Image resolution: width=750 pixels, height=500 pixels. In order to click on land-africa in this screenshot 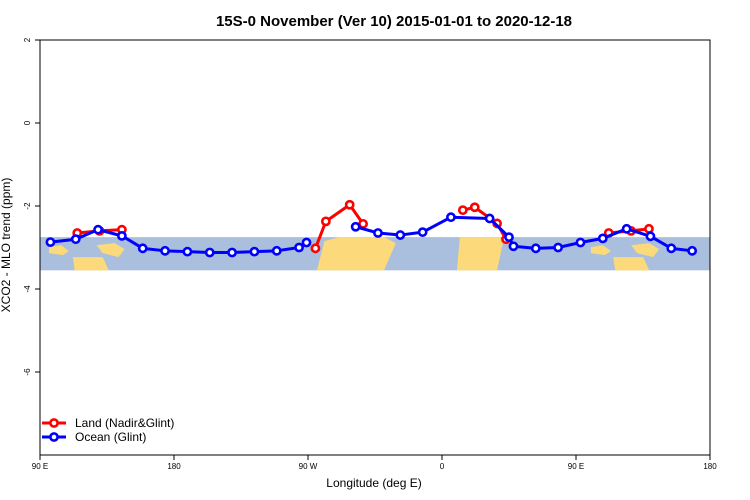, I will do `click(480, 254)`.